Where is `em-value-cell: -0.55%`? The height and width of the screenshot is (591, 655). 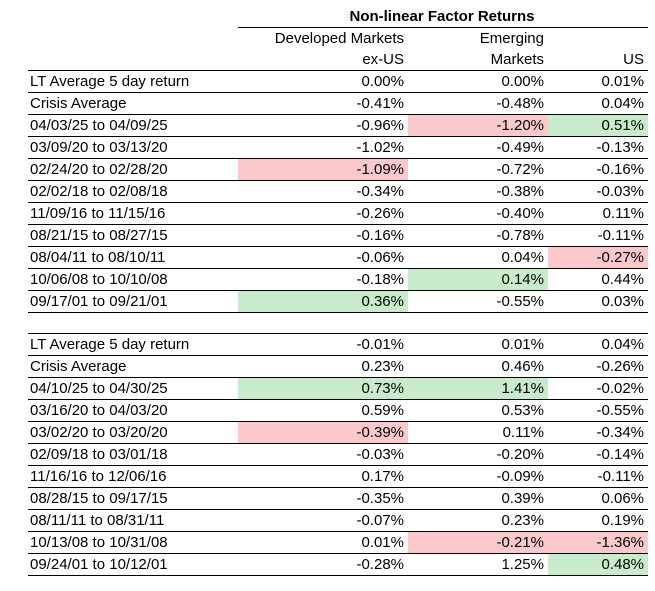 em-value-cell: -0.55% is located at coordinates (478, 301).